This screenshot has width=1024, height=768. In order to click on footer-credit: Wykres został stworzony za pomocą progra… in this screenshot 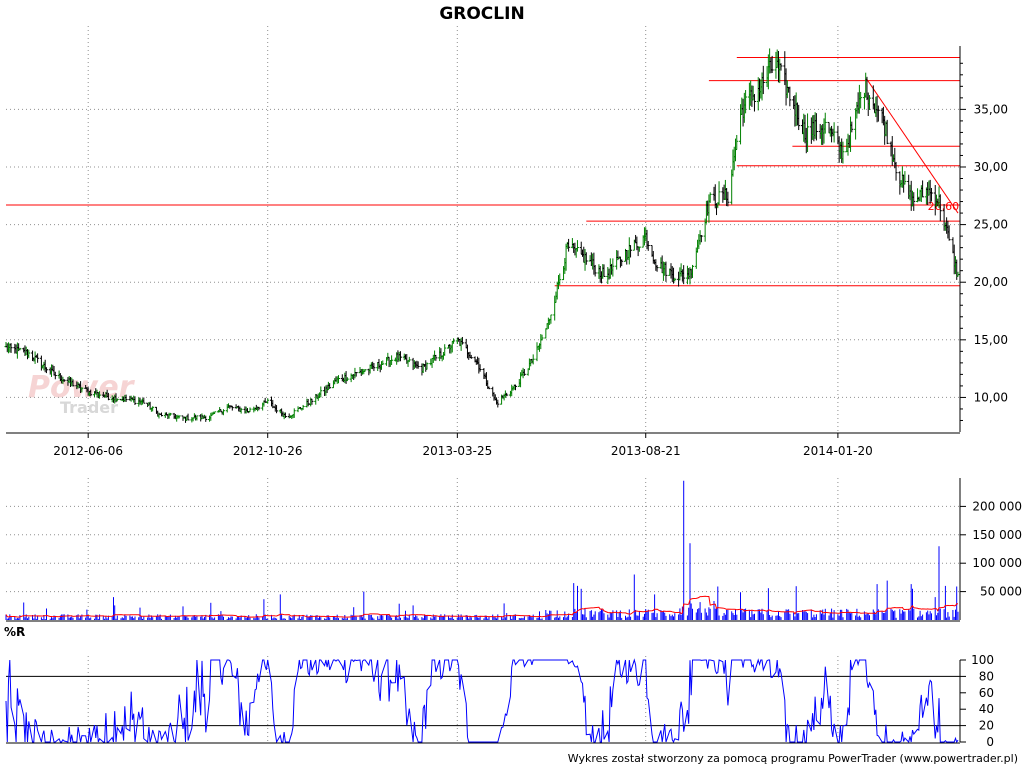, I will do `click(793, 758)`.